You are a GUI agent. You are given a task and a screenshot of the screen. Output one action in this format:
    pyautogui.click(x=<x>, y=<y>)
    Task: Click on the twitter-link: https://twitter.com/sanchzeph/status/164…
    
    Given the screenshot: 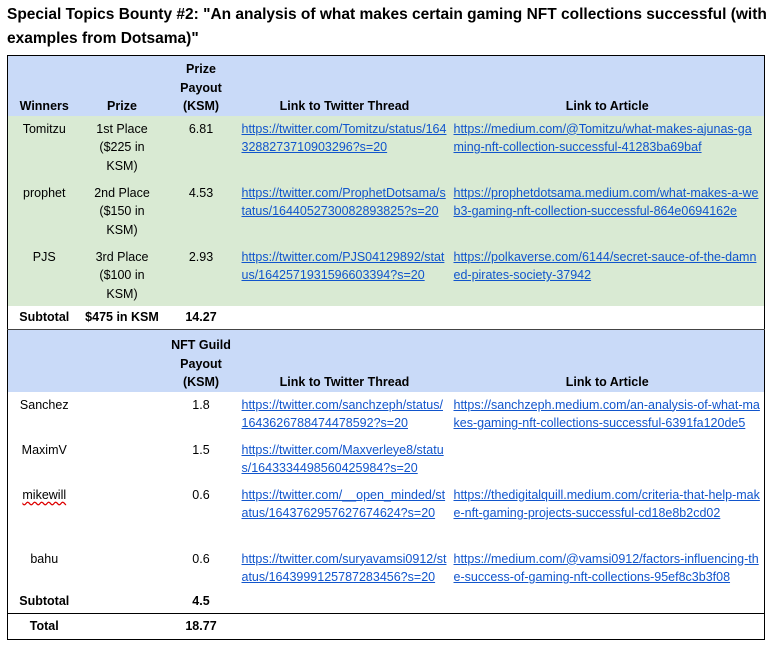 What is the action you would take?
    pyautogui.click(x=345, y=414)
    